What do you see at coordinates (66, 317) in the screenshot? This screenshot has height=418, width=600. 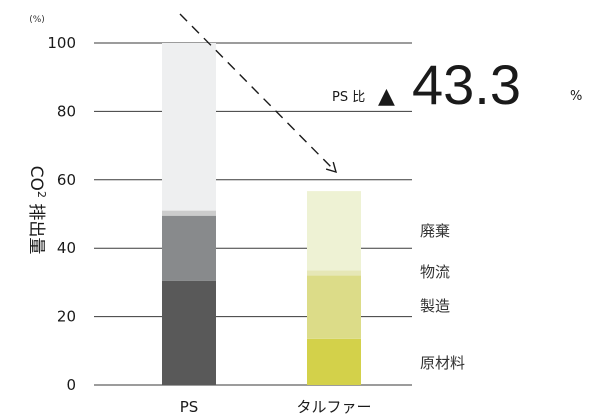 I see `y-tick-label: 20` at bounding box center [66, 317].